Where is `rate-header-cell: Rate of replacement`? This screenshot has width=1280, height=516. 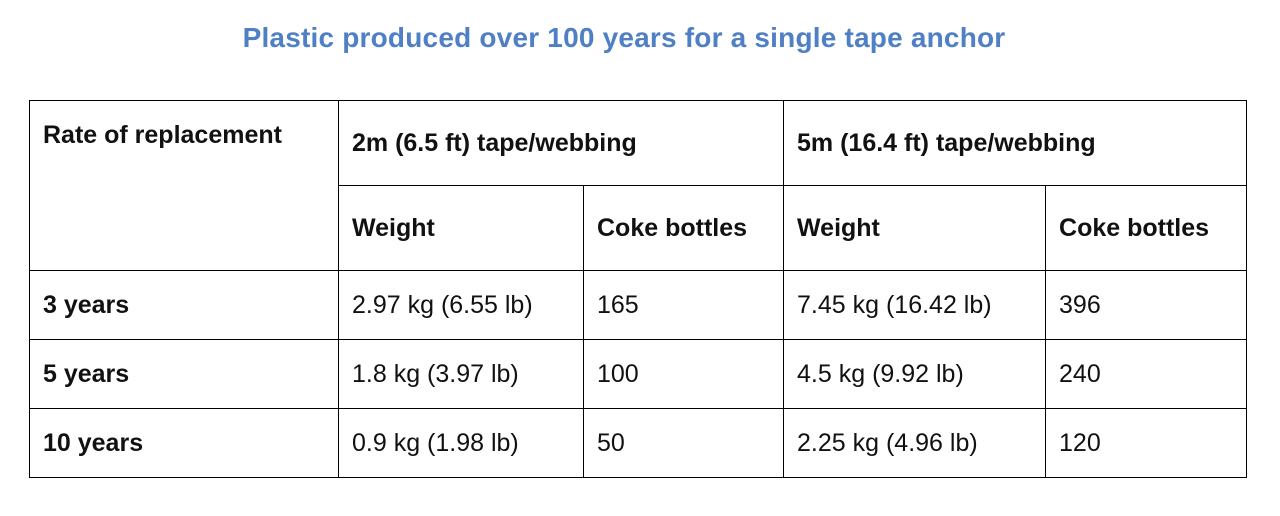 rate-header-cell: Rate of replacement is located at coordinates (184, 185).